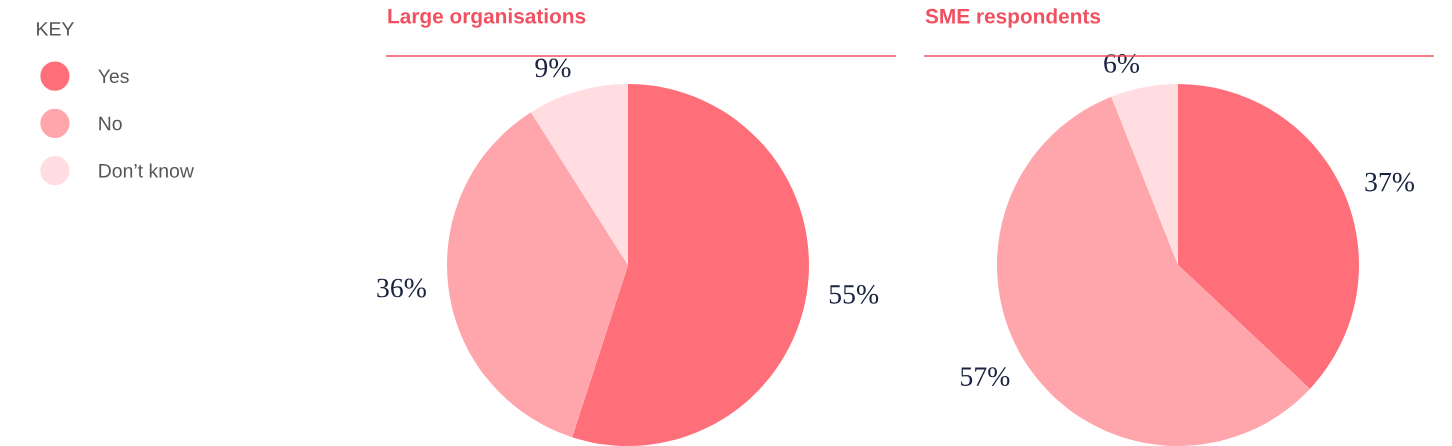 The width and height of the screenshot is (1452, 446). Describe the element at coordinates (1390, 182) in the screenshot. I see `data-label: 37%` at that location.